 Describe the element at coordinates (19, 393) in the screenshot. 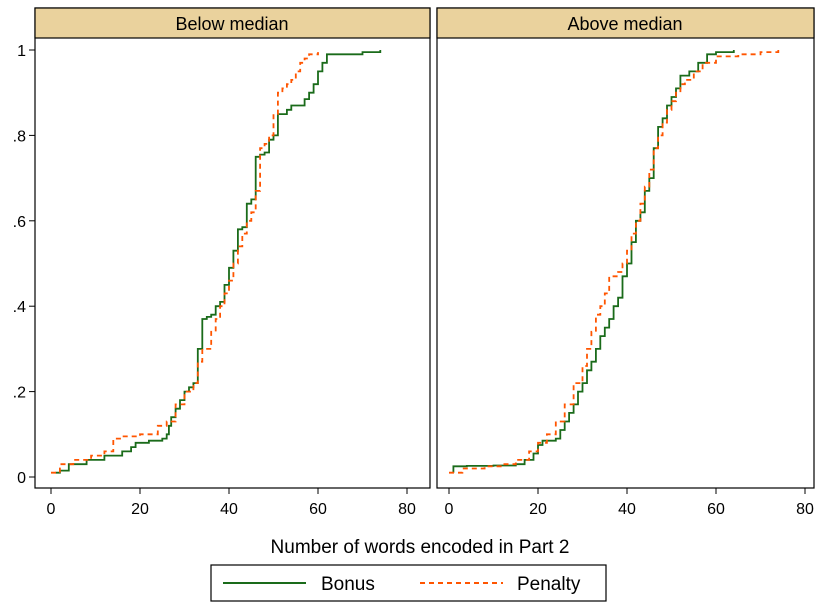

I see `y-tick-label-.2: .2` at that location.